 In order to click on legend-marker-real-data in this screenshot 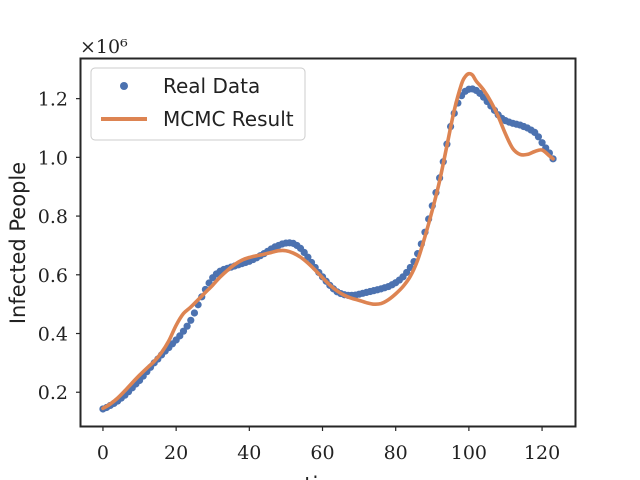, I will do `click(124, 86)`.